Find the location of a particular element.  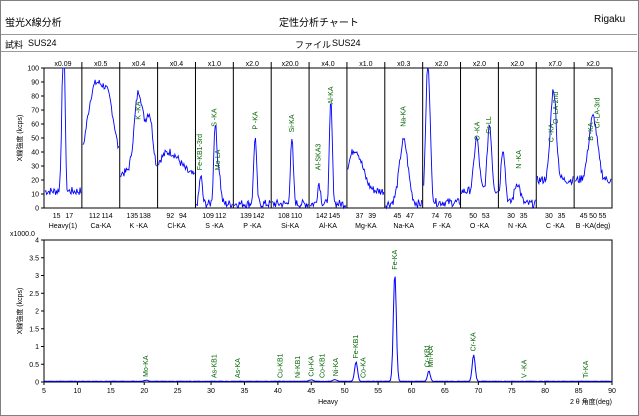

bottom-peak-label-4: Ni-KB1 is located at coordinates (298, 367).